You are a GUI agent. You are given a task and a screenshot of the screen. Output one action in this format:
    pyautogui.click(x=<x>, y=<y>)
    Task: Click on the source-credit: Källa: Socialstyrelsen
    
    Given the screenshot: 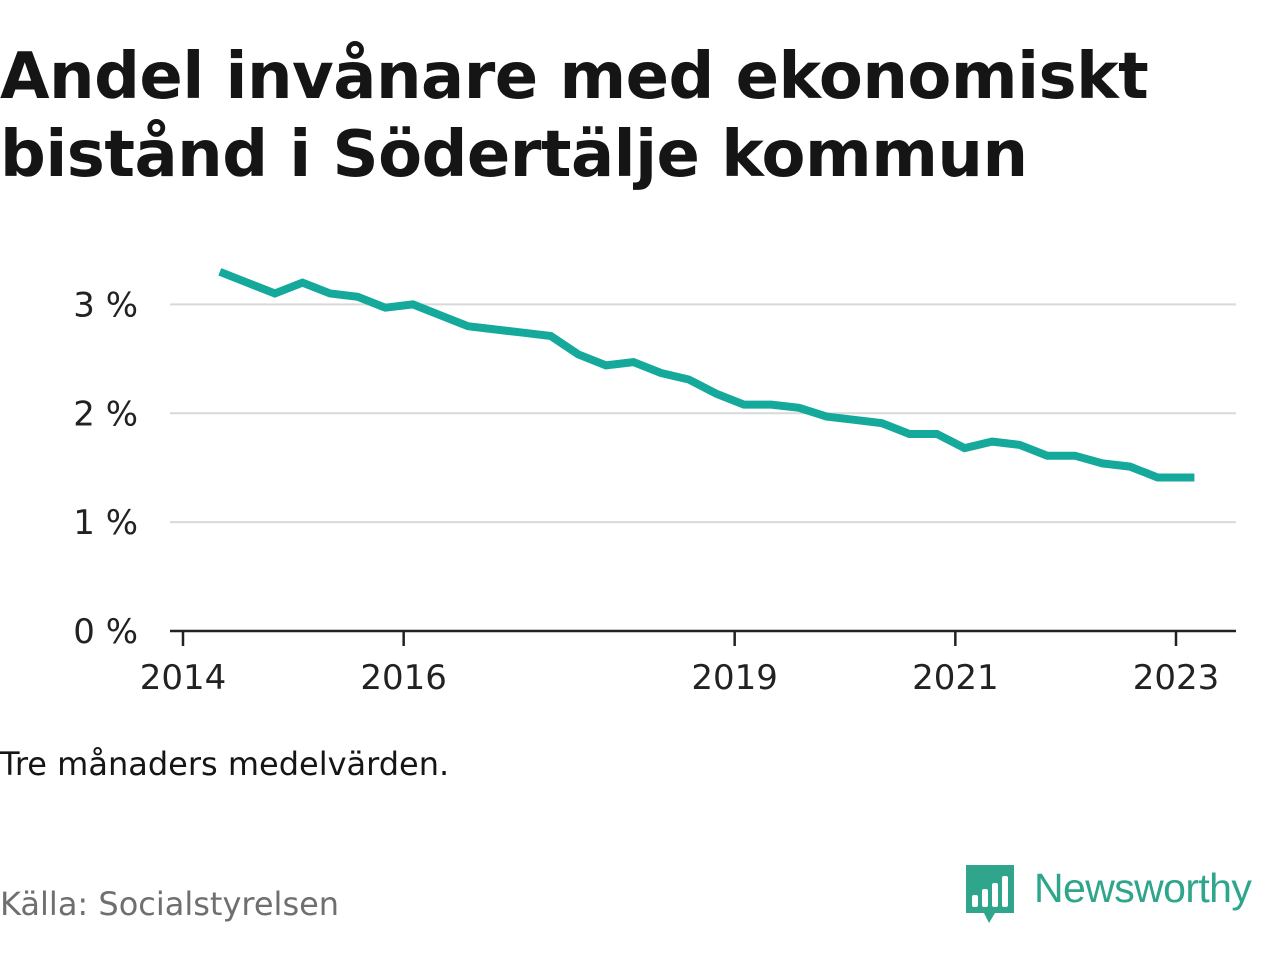 What is the action you would take?
    pyautogui.click(x=170, y=904)
    